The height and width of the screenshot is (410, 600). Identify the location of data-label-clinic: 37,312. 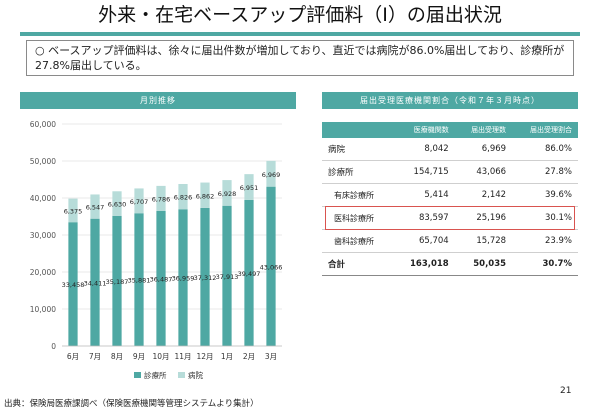
(205, 278).